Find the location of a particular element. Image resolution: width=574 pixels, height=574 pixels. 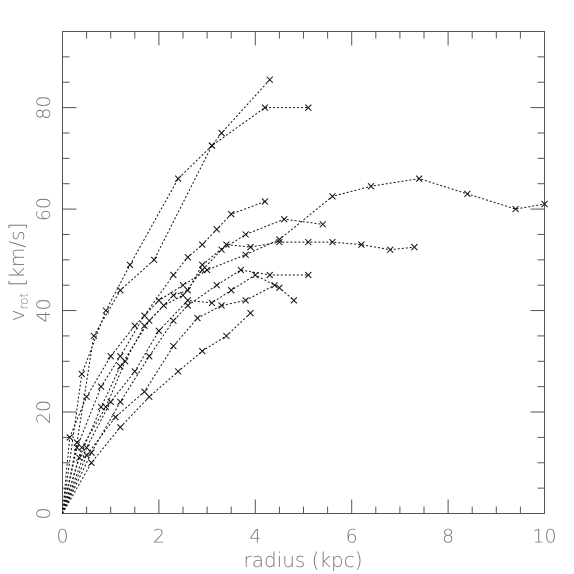

x-tick-label: 2 is located at coordinates (159, 537).